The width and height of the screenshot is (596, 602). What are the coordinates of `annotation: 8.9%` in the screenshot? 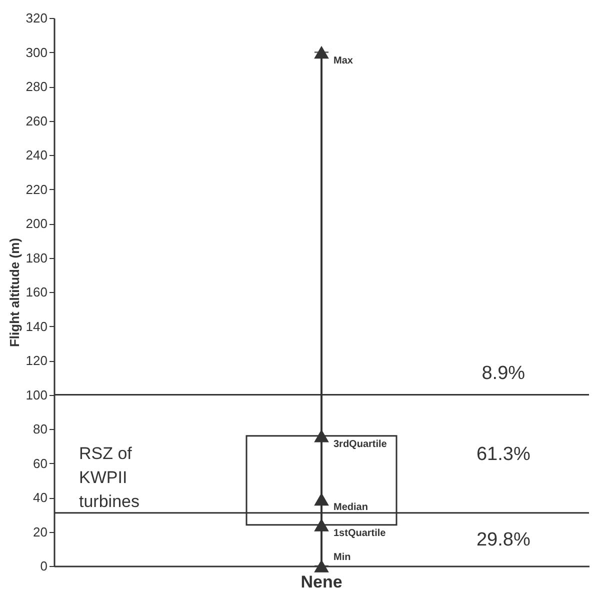 It's located at (504, 373).